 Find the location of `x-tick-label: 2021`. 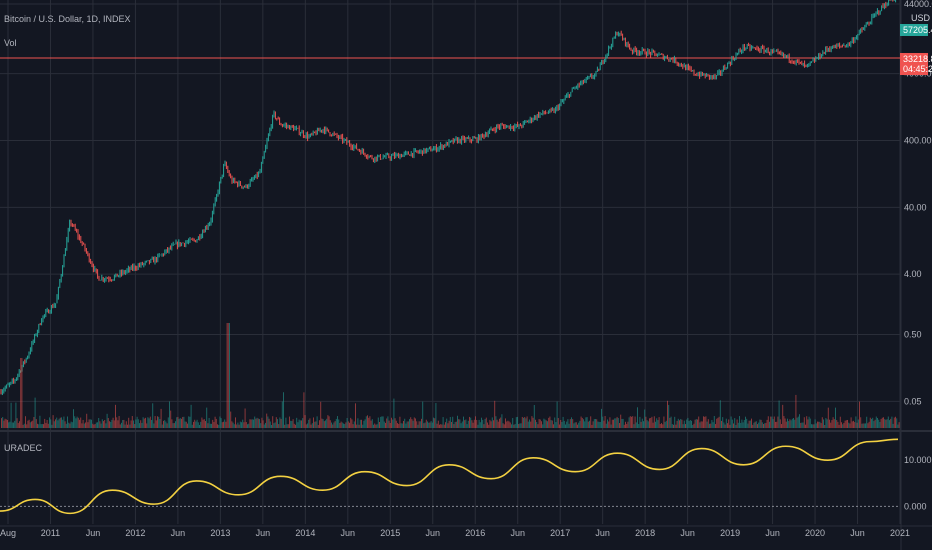

x-tick-label: 2021 is located at coordinates (900, 533).